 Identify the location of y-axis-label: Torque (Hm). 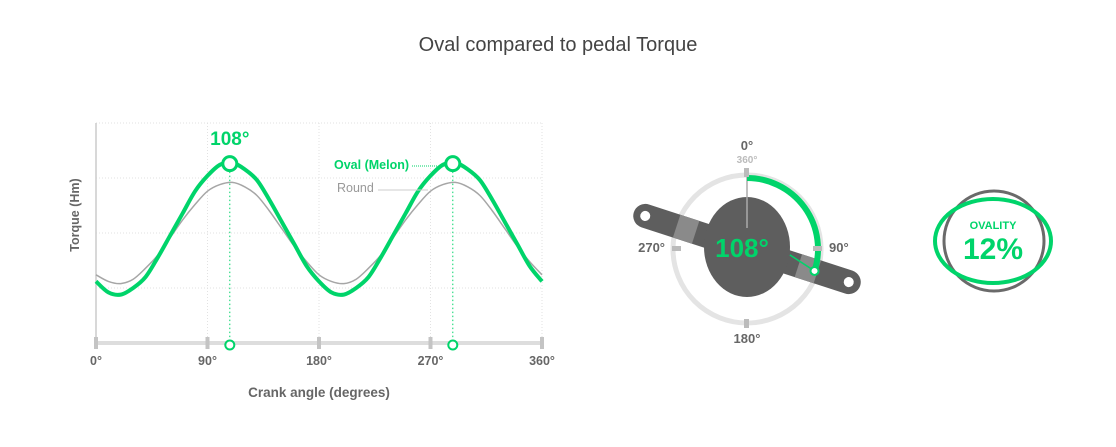
(75, 214).